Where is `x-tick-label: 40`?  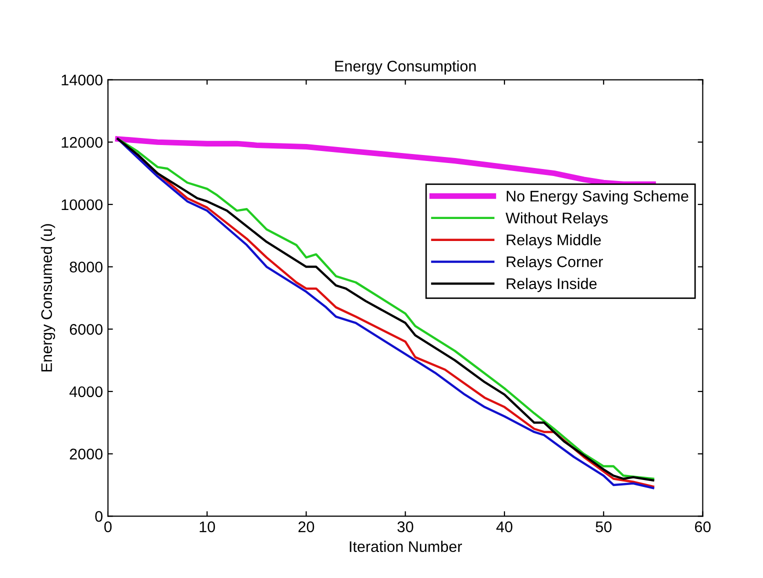 x-tick-label: 40 is located at coordinates (504, 526).